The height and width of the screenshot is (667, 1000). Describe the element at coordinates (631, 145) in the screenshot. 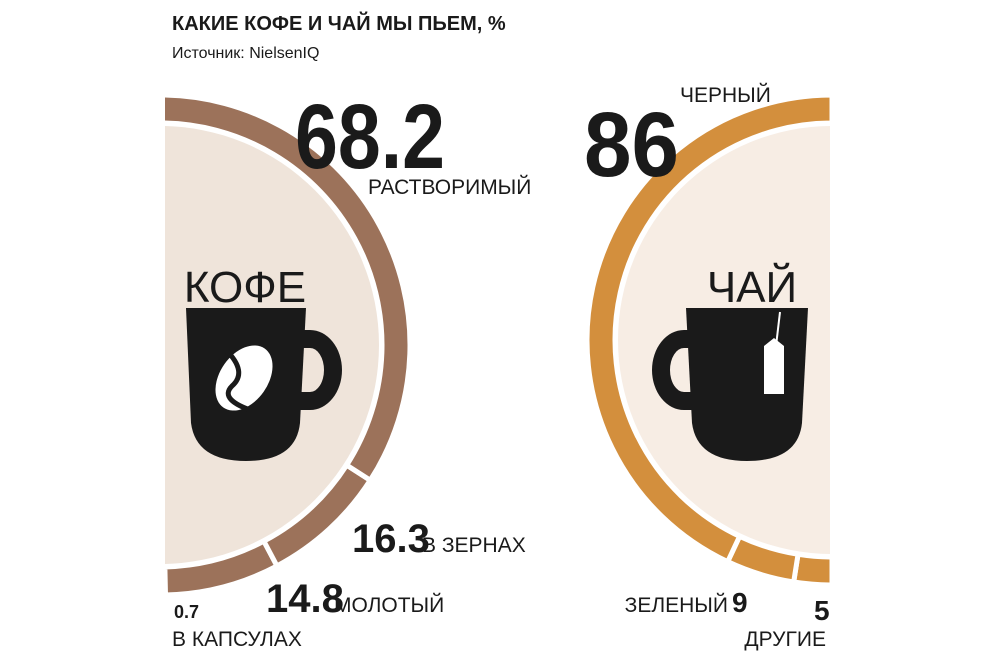

I see `value-label: 86` at that location.